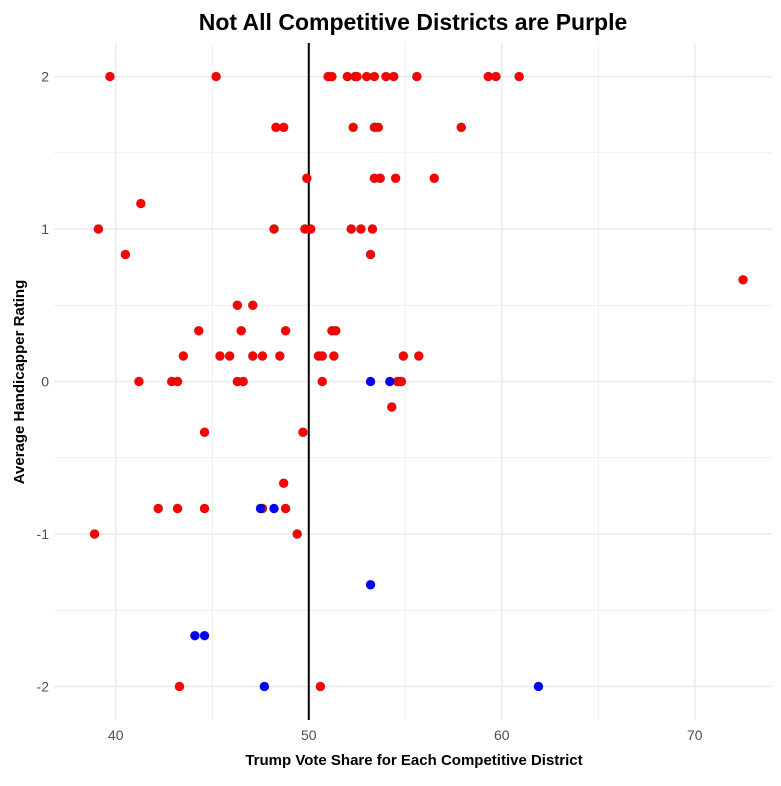 This screenshot has width=781, height=786. Describe the element at coordinates (45, 77) in the screenshot. I see `y-tick-label: 2` at that location.